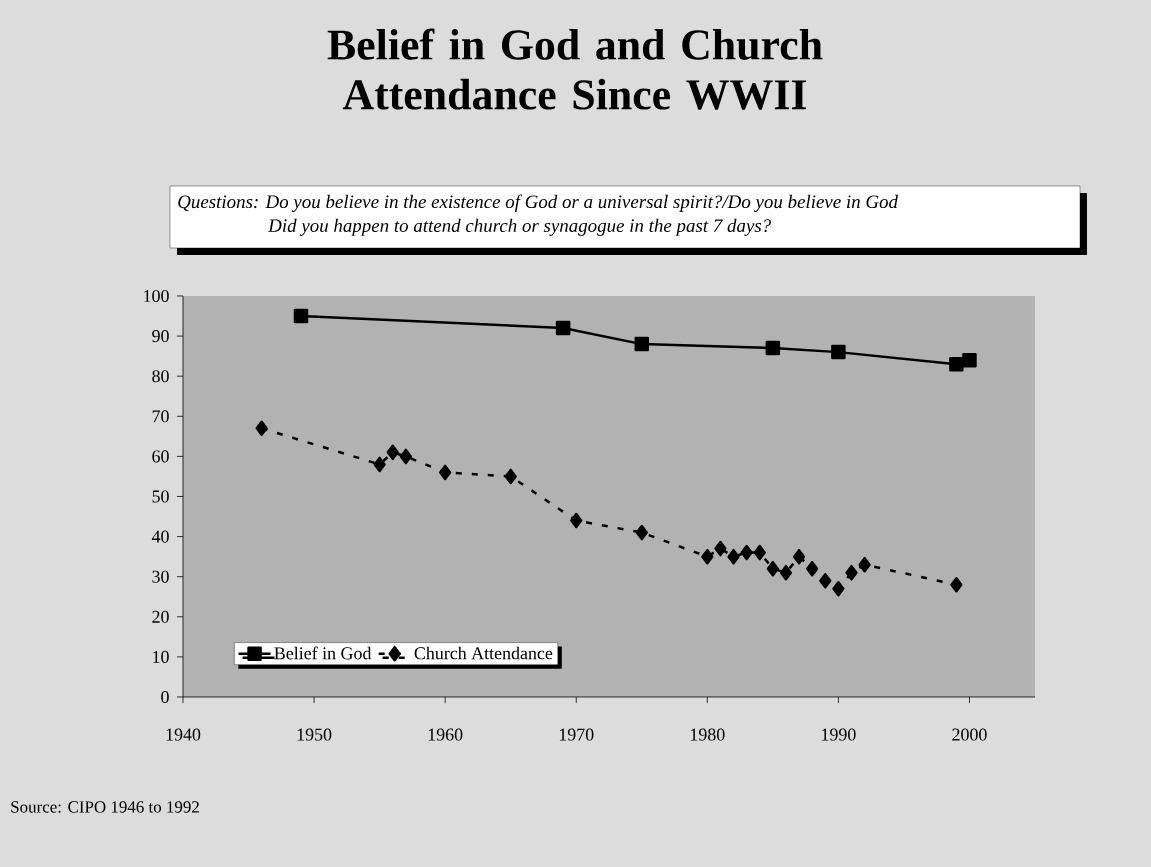 The height and width of the screenshot is (867, 1151). Describe the element at coordinates (445, 734) in the screenshot. I see `x-tick-label: 1960` at that location.